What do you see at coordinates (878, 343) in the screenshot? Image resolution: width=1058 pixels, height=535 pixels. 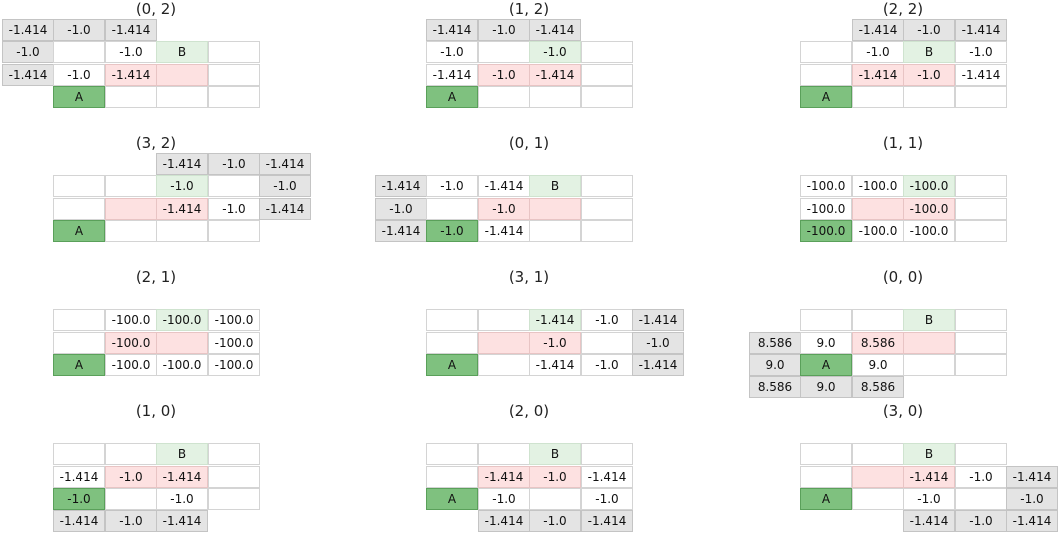 I see `wall-cell: 8.586` at bounding box center [878, 343].